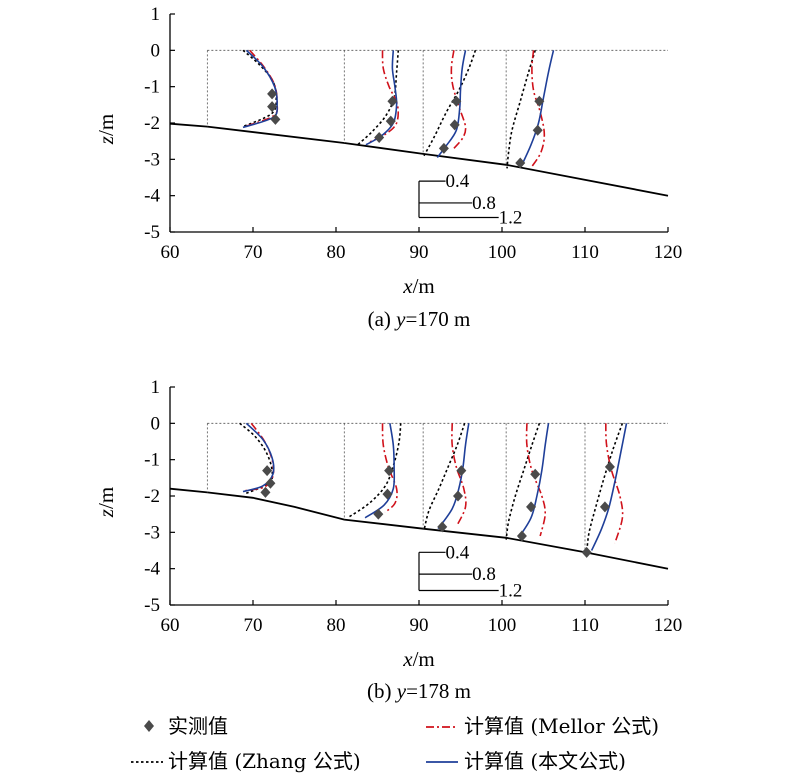 The height and width of the screenshot is (780, 800). I want to click on y-tick-label: -4, so click(152, 196).